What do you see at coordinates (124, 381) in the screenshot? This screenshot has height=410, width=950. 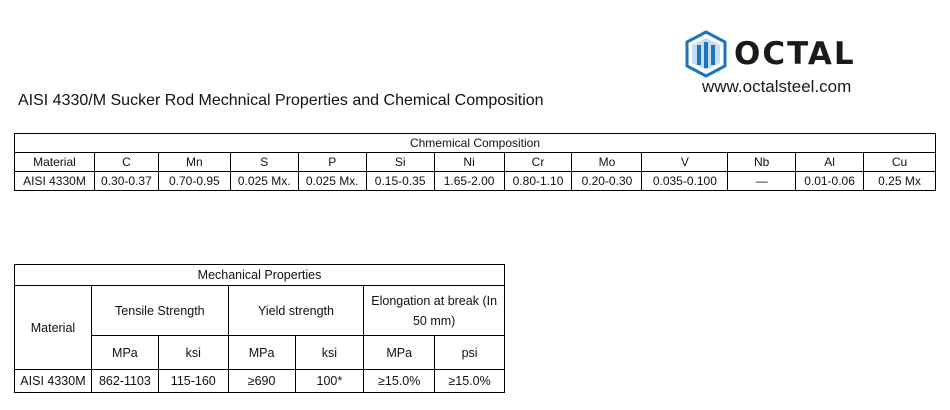 I see `table-cell: 862-1103` at bounding box center [124, 381].